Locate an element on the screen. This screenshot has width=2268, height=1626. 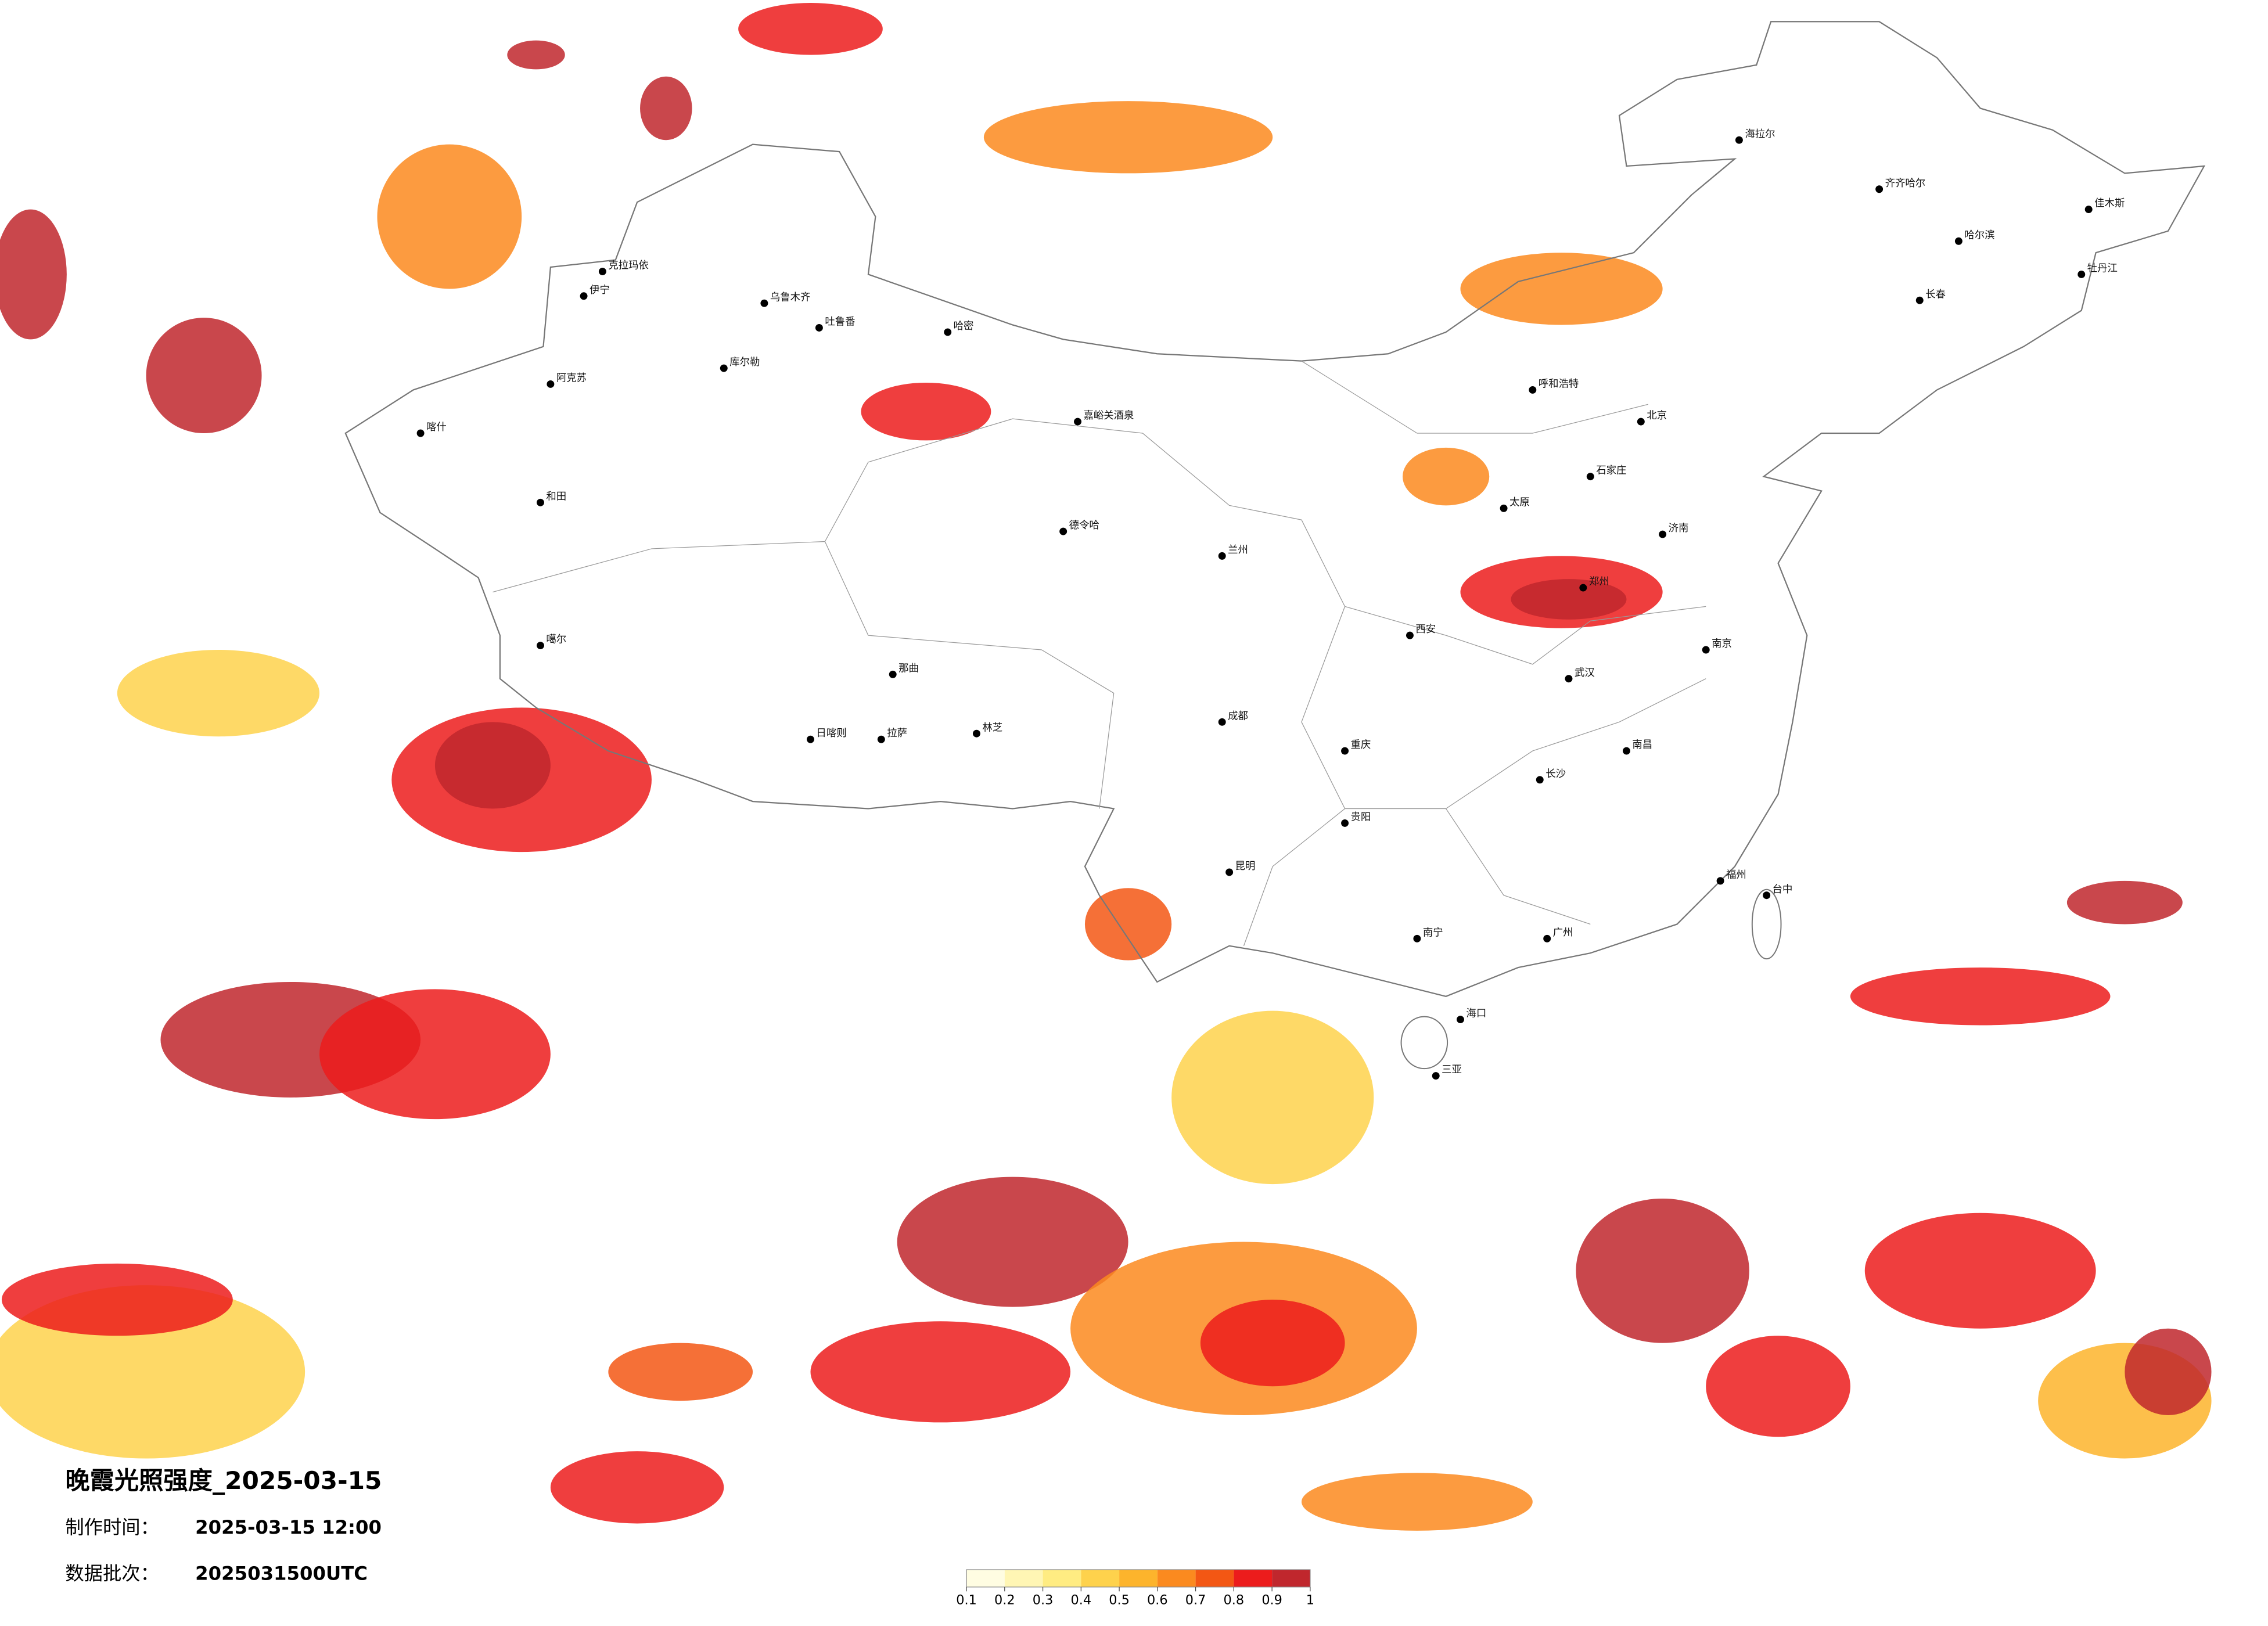
batch-label: 数据批次： is located at coordinates (112, 1573).